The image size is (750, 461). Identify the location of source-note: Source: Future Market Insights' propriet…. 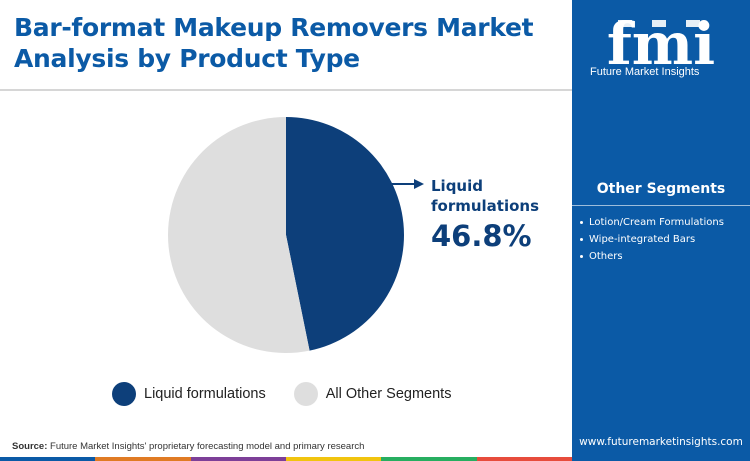
(188, 446).